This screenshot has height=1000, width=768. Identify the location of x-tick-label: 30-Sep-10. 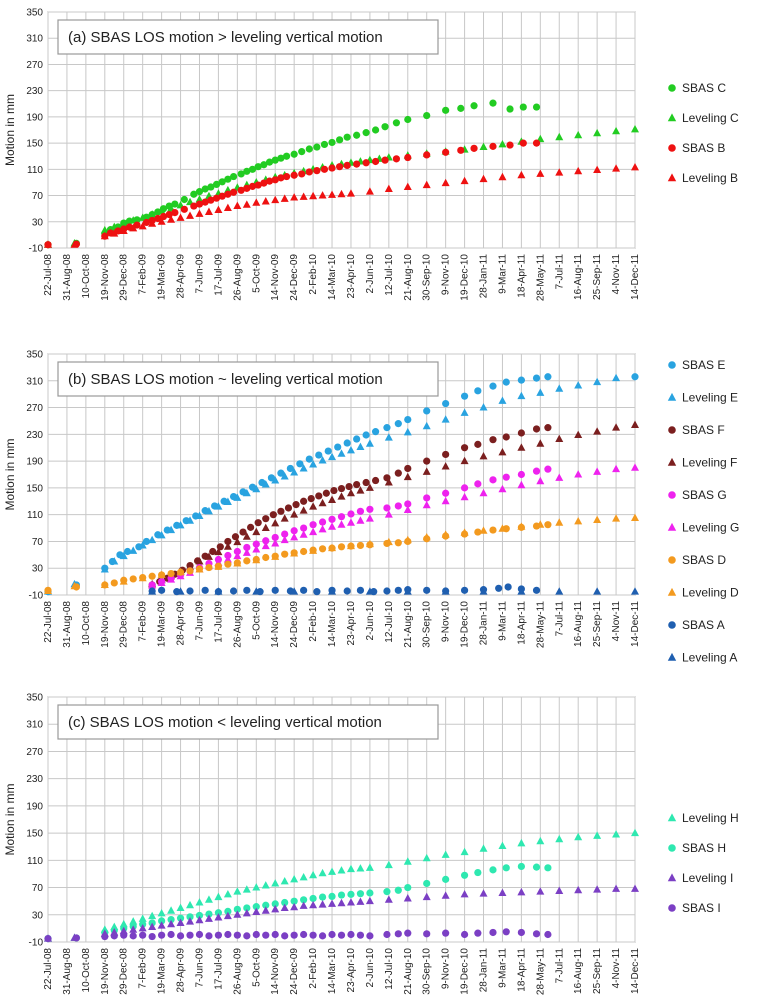
(427, 624).